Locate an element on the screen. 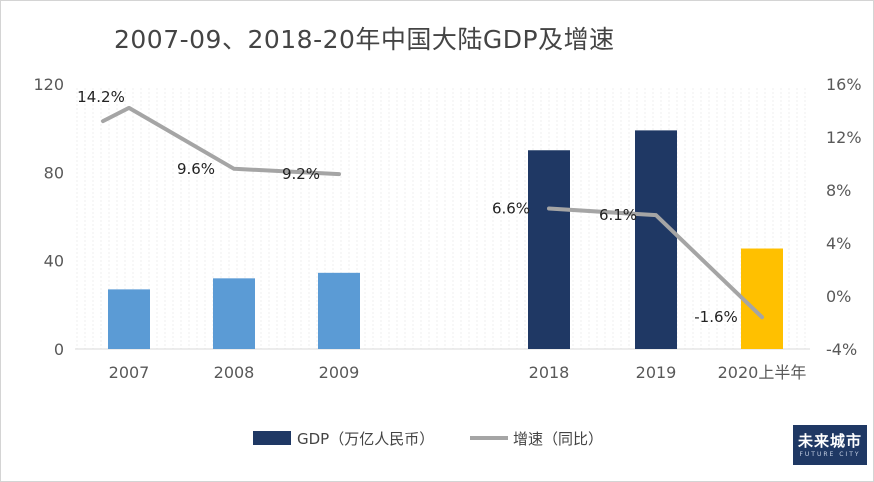  logo-text: 未来城市 is located at coordinates (829, 441).